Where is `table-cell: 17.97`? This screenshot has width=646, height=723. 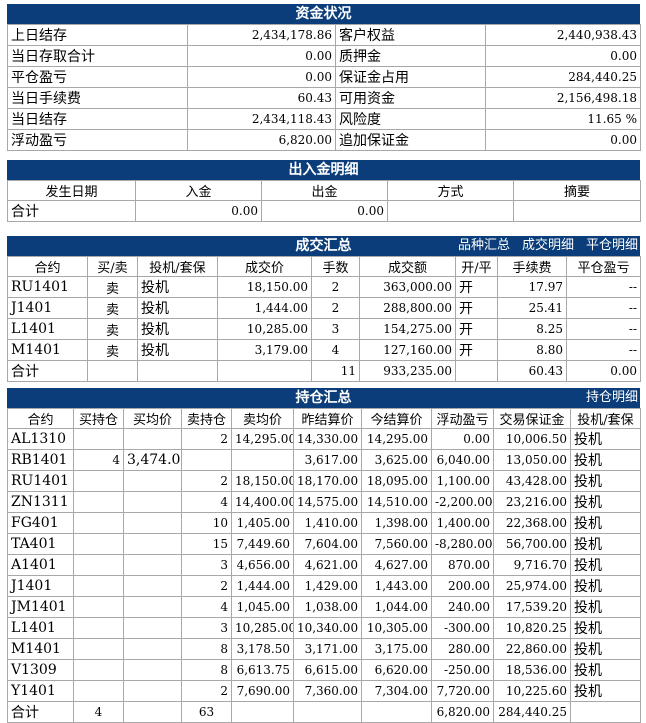
table-cell: 17.97 is located at coordinates (532, 287).